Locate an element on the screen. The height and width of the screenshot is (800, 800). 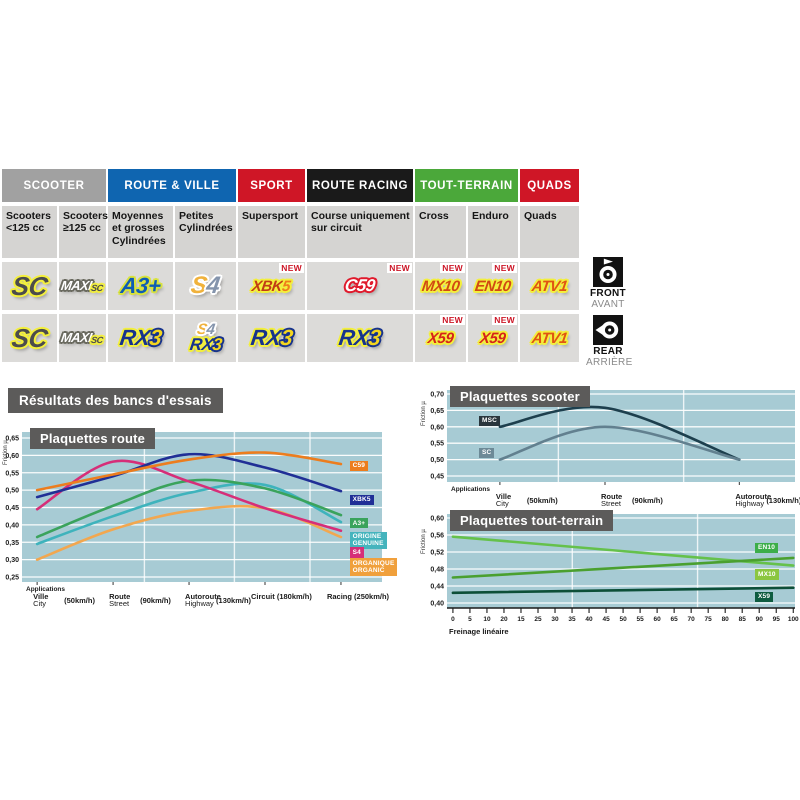
front-brake-disc-icon is located at coordinates (608, 272).